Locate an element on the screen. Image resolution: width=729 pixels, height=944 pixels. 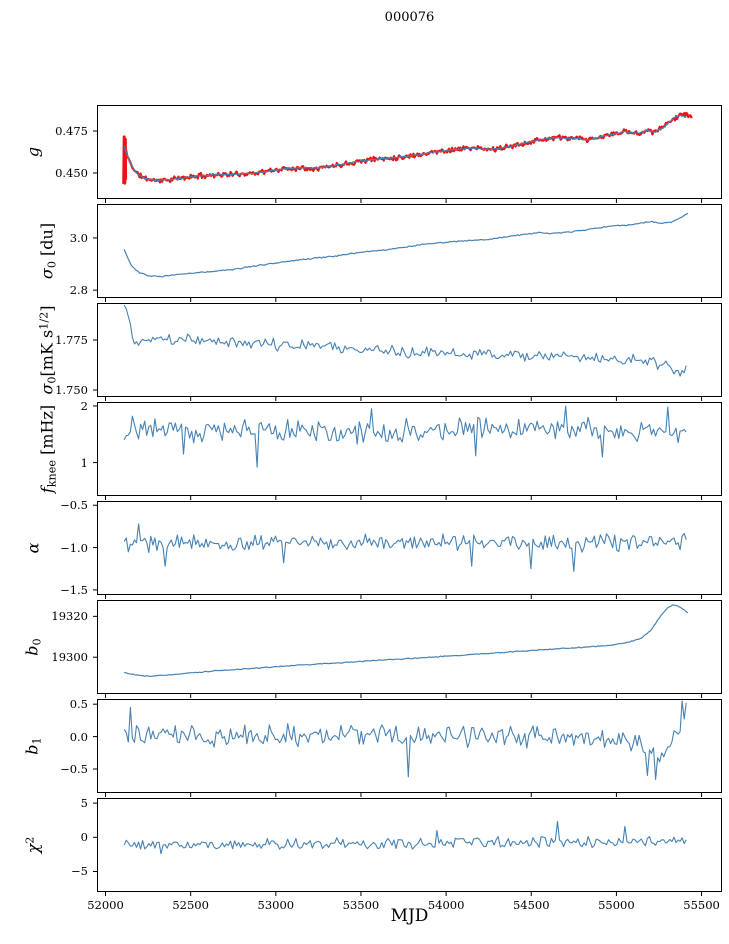
plot-title: 000076 is located at coordinates (409, 17).